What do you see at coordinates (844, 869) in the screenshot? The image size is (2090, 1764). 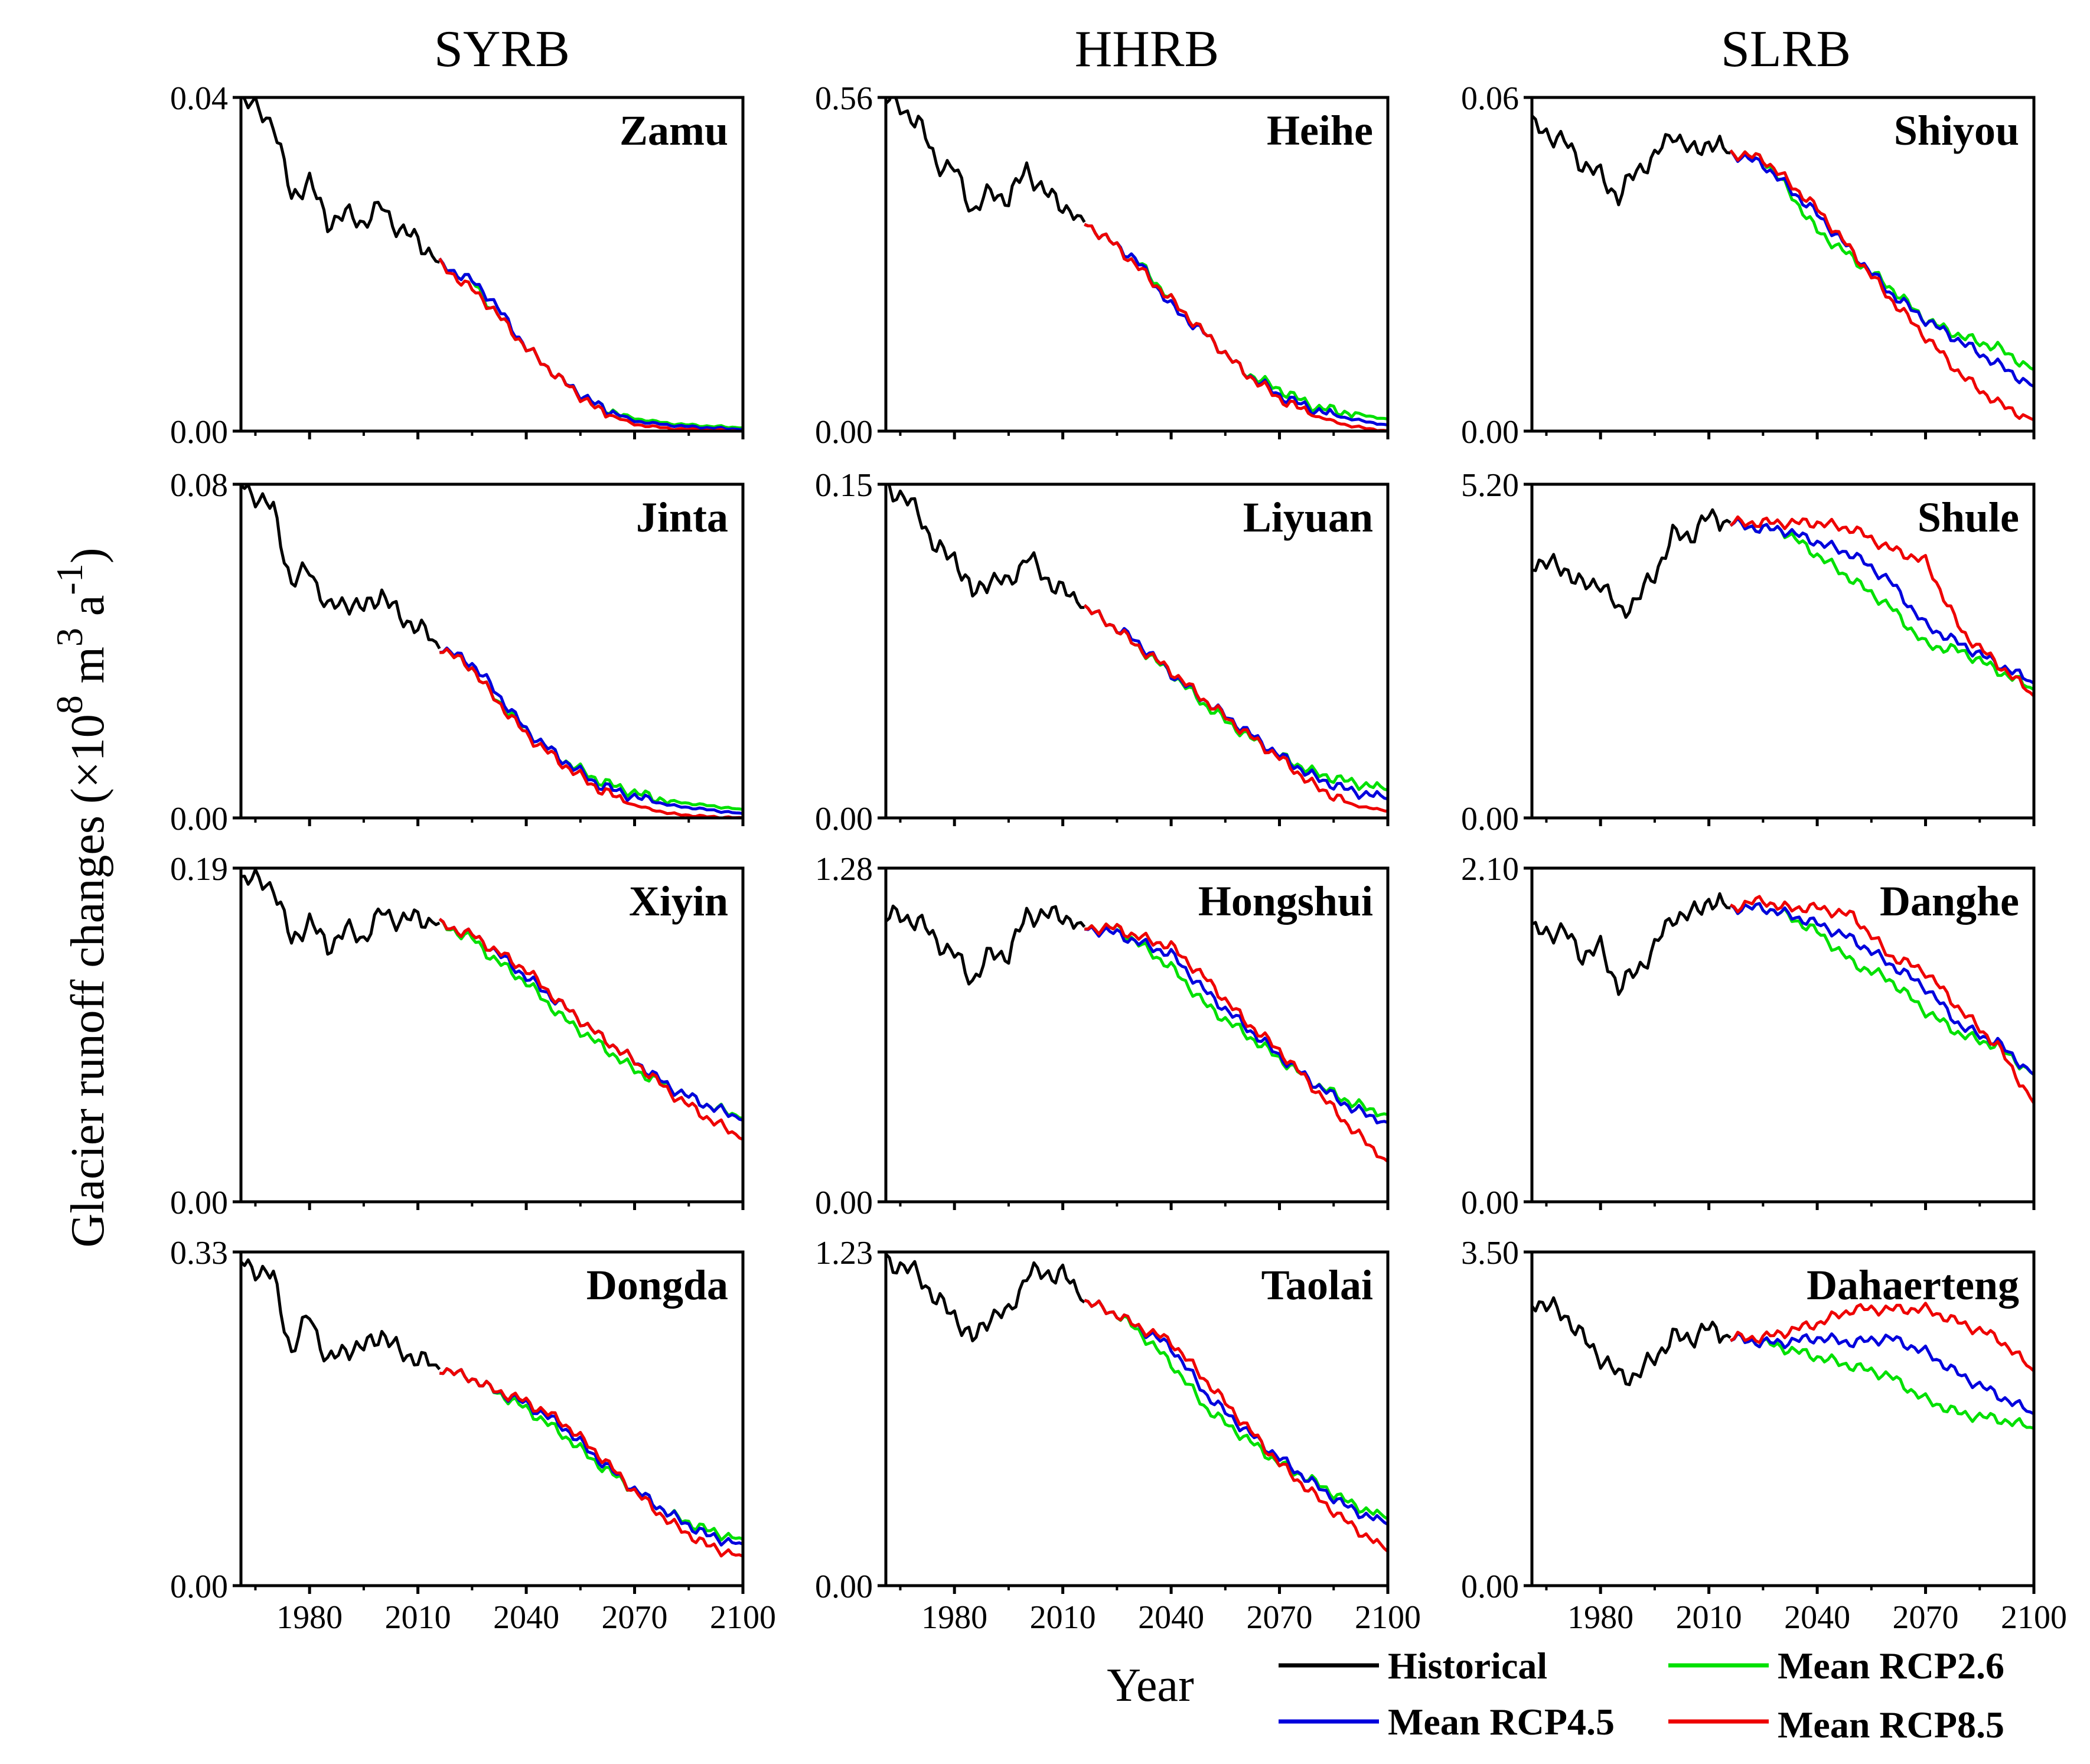 I see `y-tick-label: 1.28` at bounding box center [844, 869].